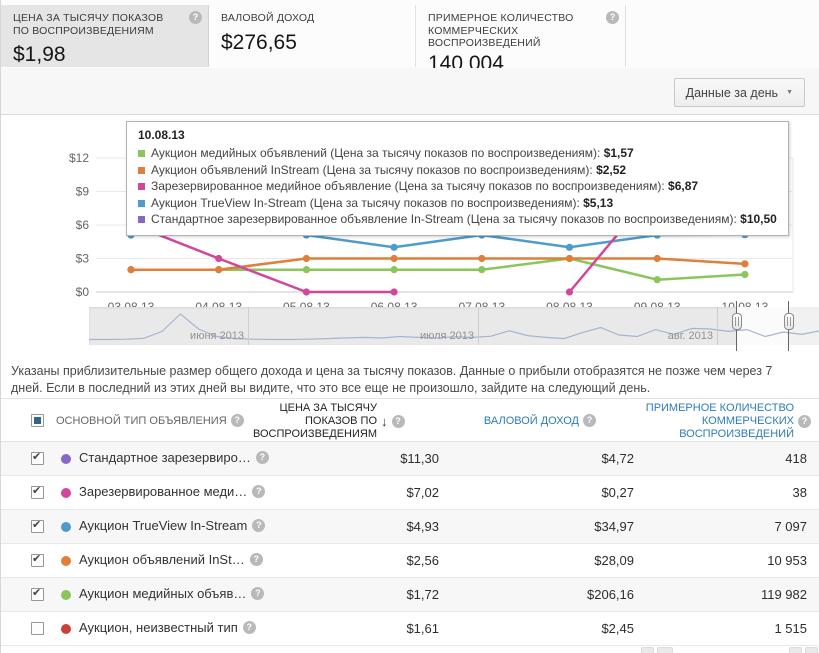 This screenshot has height=653, width=819. Describe the element at coordinates (438, 264) in the screenshot. I see `chart-line-Аукцион объявлений InStream` at that location.